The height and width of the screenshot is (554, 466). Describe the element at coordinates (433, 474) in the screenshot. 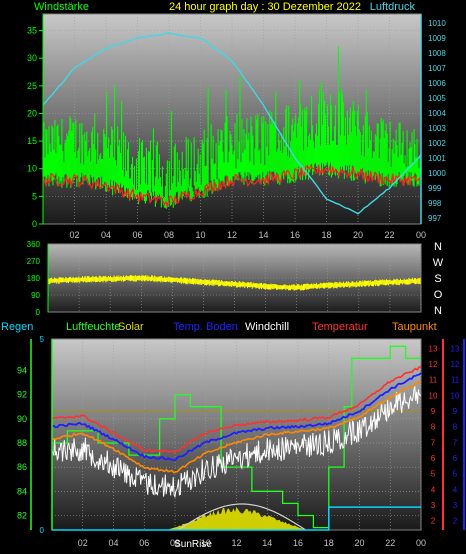

I see `chart3-y-temp-tick: 5` at that location.